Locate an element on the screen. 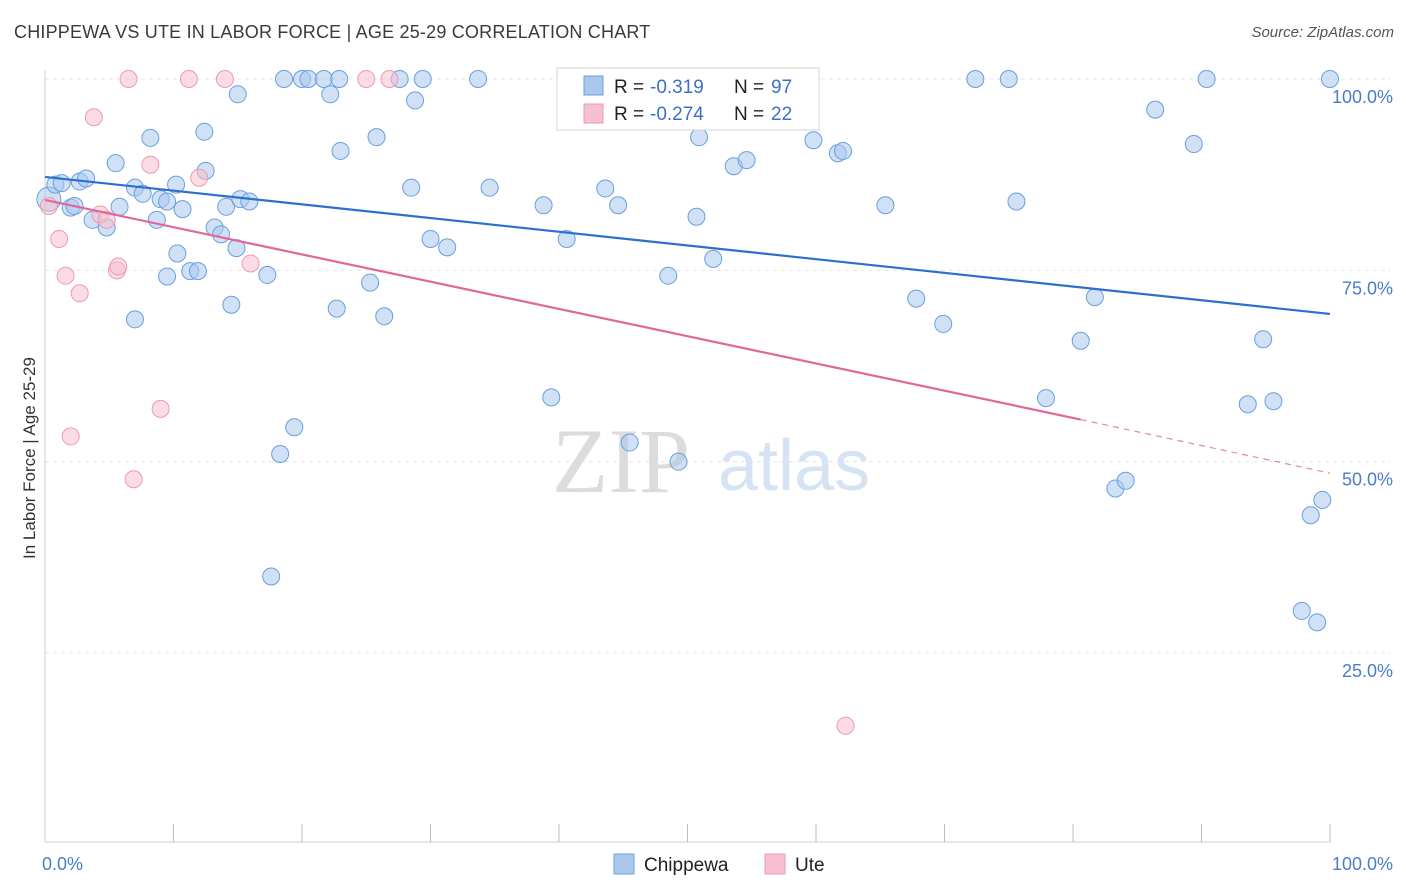  legend-r-label-chippewa: R = is located at coordinates (629, 87).